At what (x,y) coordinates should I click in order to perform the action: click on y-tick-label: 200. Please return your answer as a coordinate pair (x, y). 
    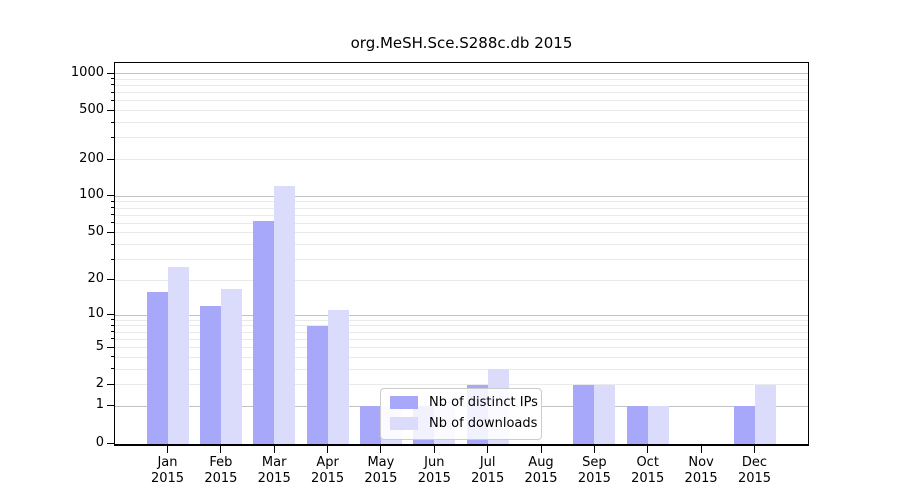
    Looking at the image, I should click on (91, 158).